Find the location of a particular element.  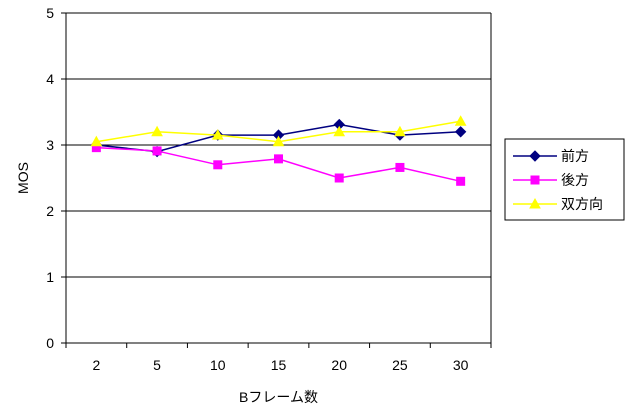

y-tick-label: 1 is located at coordinates (50, 277).